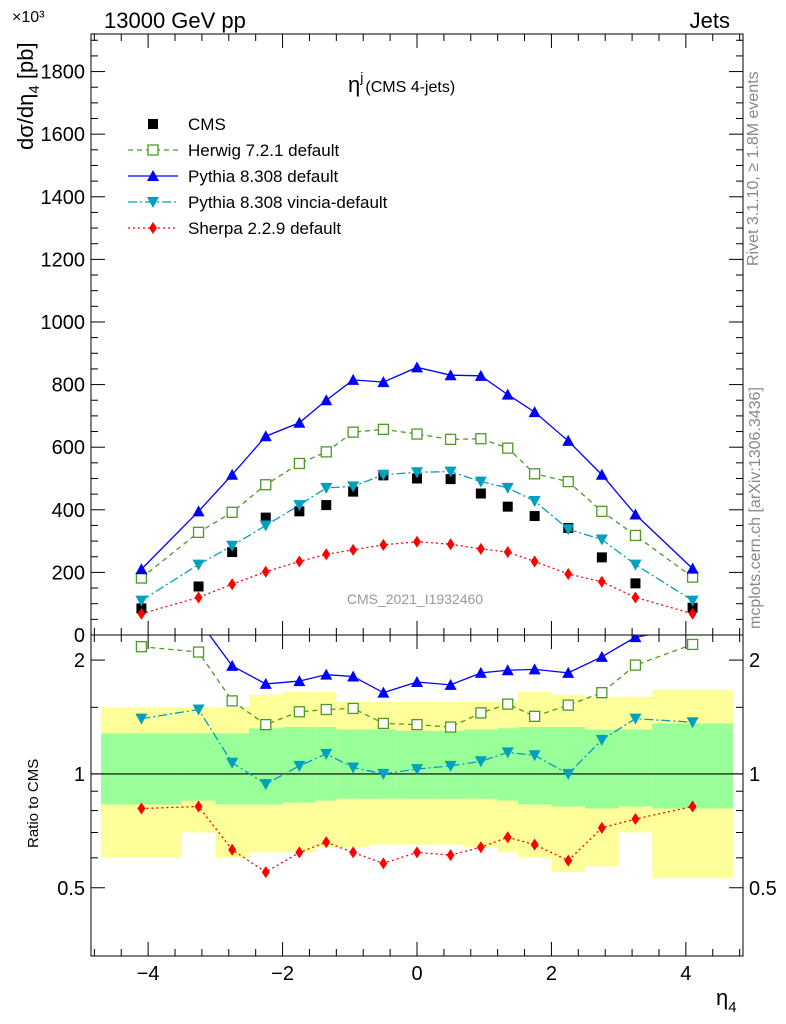  Describe the element at coordinates (71, 889) in the screenshot. I see `ratio-y-tick-label: 0.5` at that location.